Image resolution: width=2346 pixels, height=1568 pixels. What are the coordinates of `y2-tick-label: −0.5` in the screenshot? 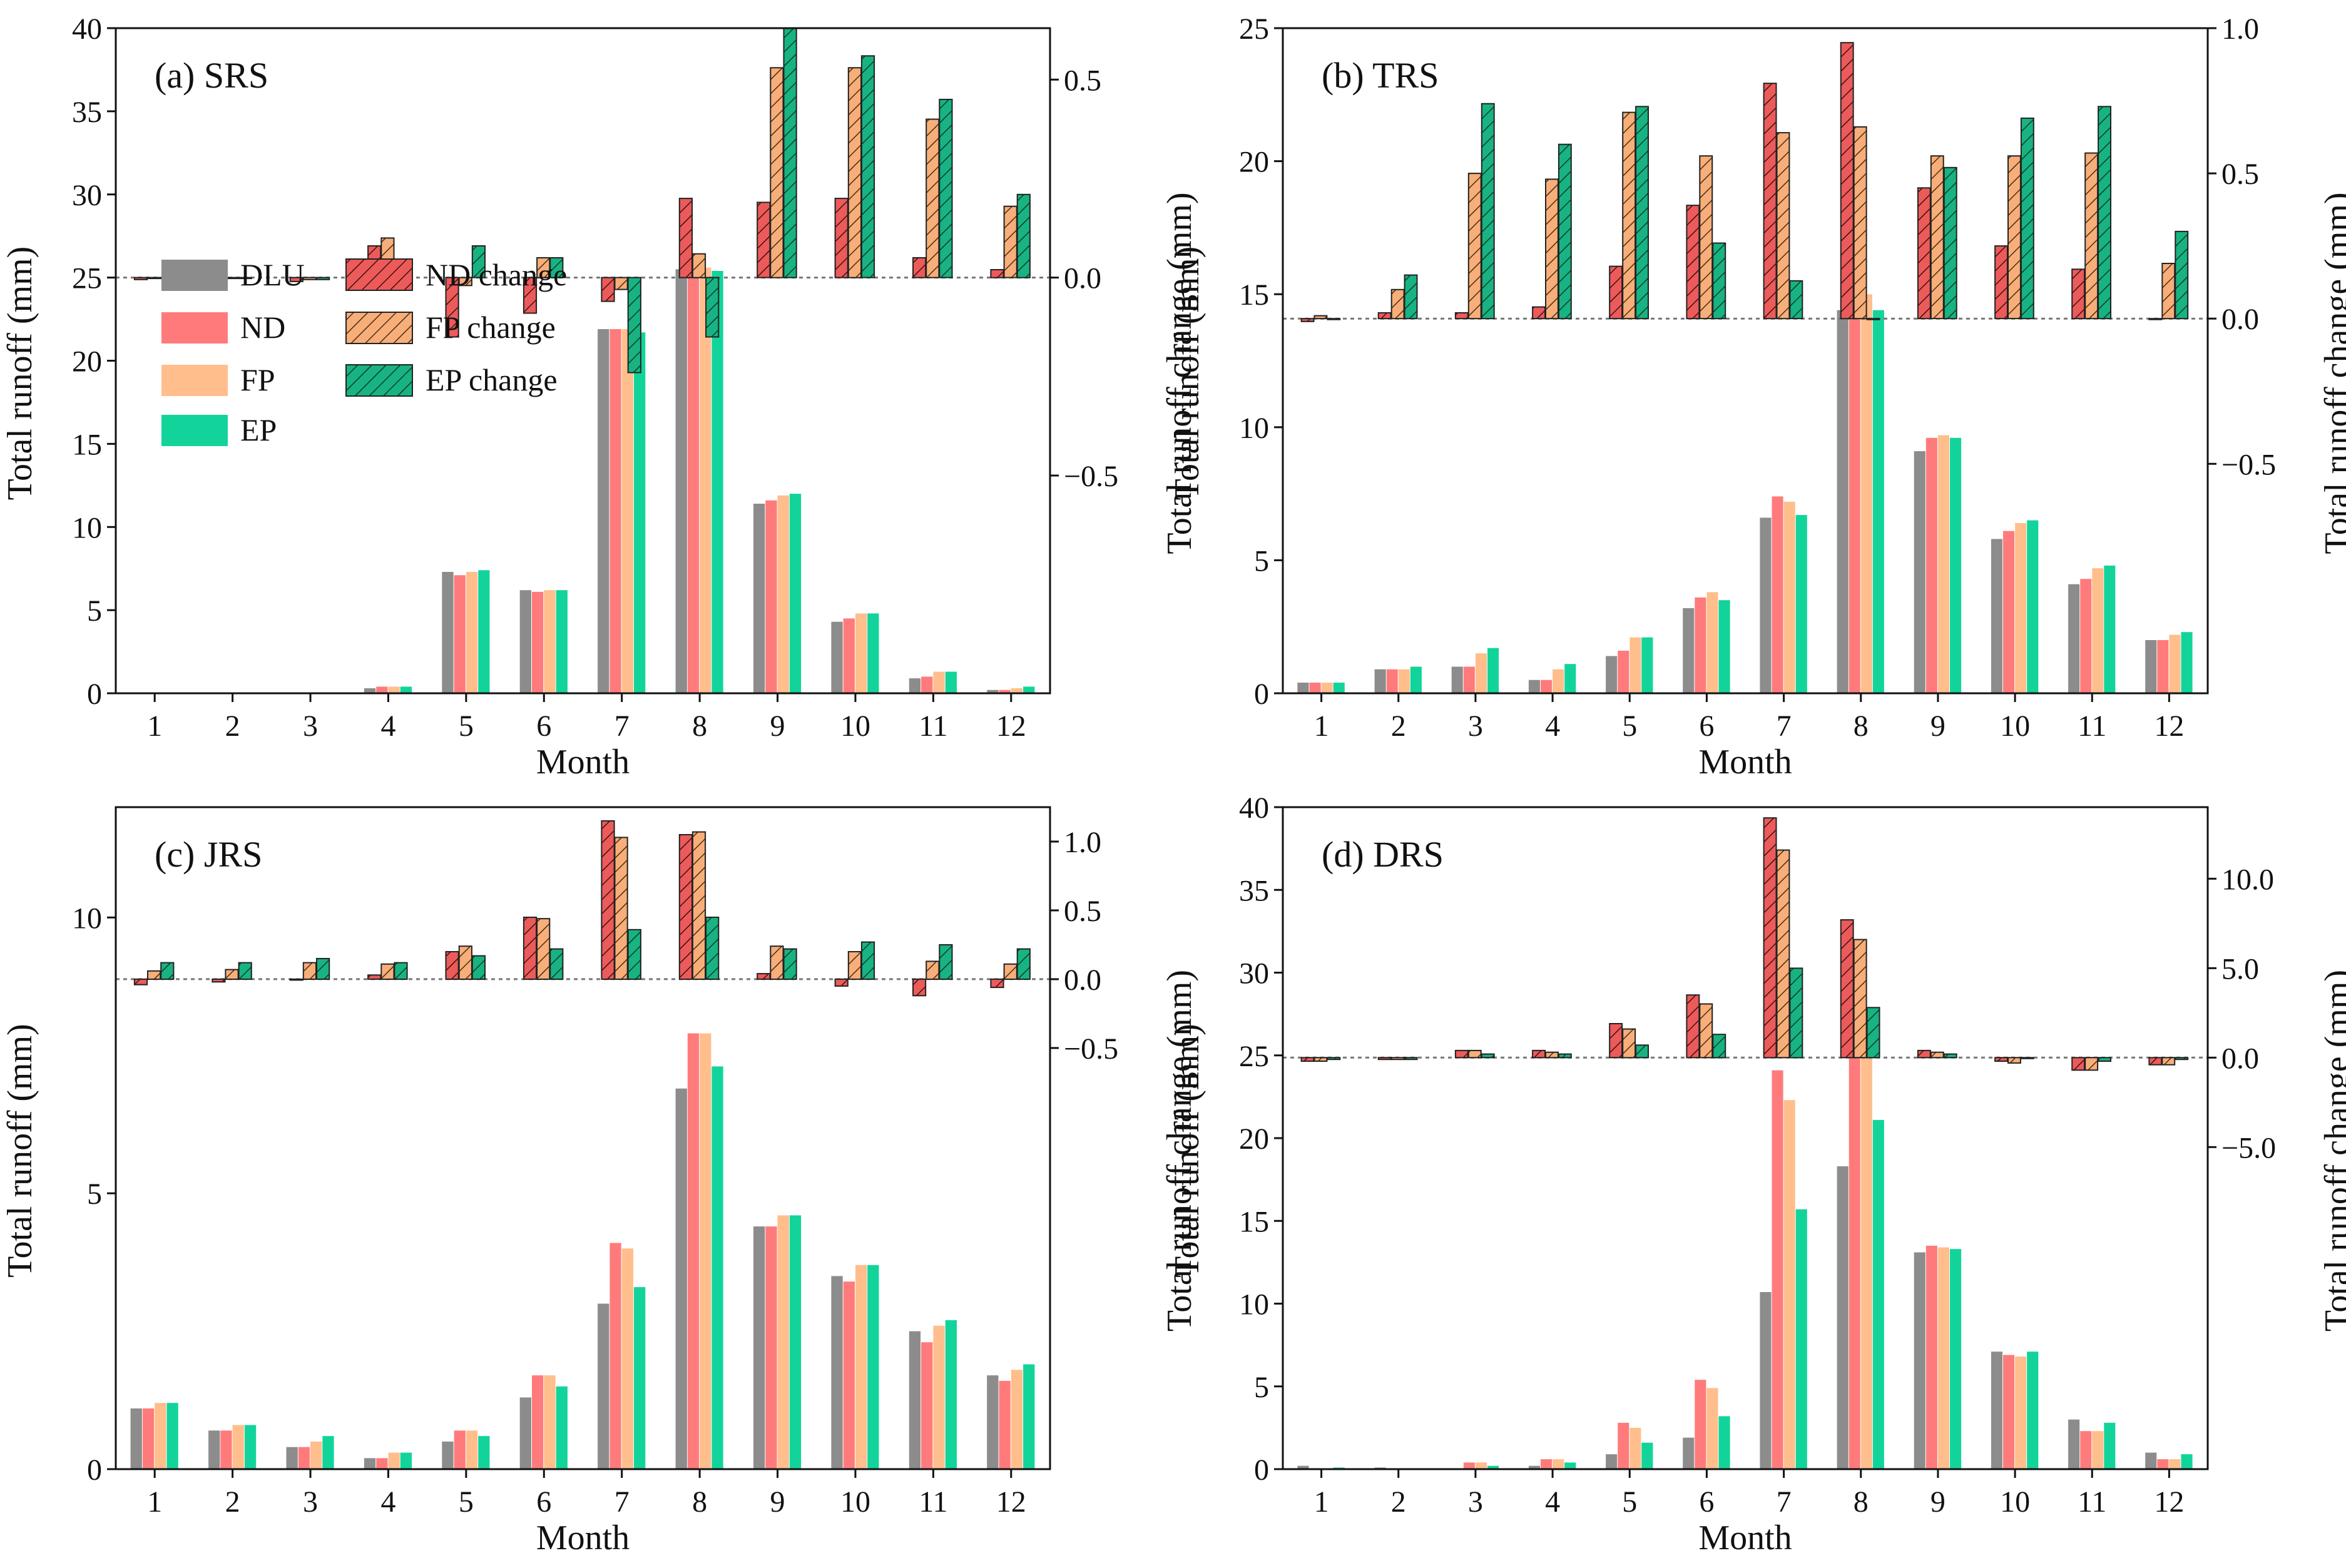 It's located at (1091, 1049).